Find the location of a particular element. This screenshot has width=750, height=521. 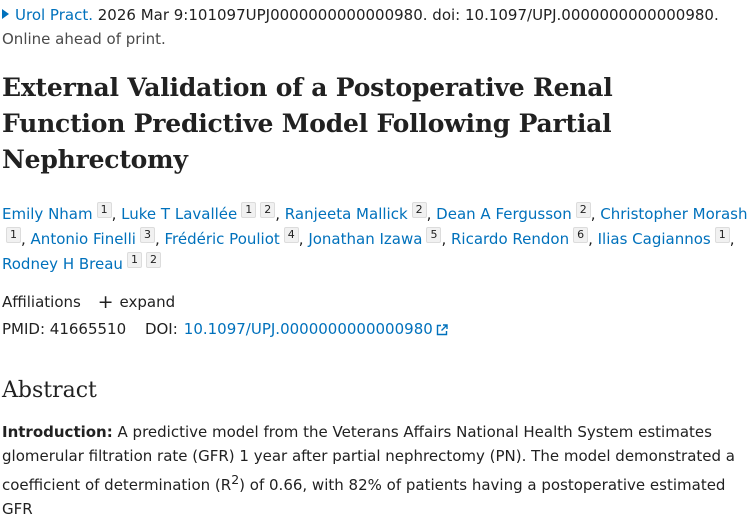

affiliation-badge: 6 is located at coordinates (581, 235).